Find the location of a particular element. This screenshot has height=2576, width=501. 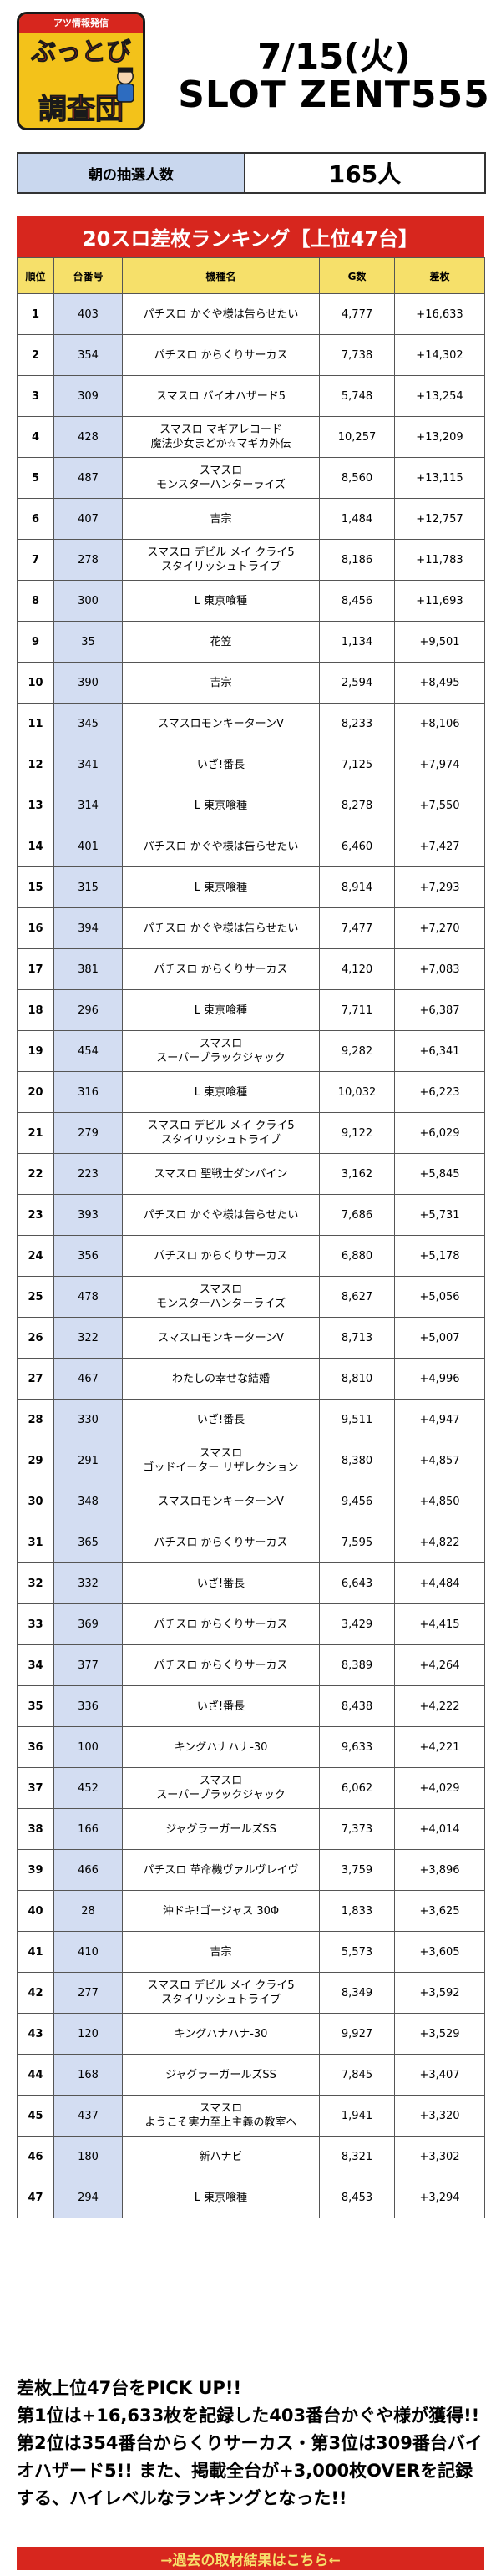

machine-name-cell: スマスロ ようこそ実力至上主義の教室へ is located at coordinates (221, 2116).